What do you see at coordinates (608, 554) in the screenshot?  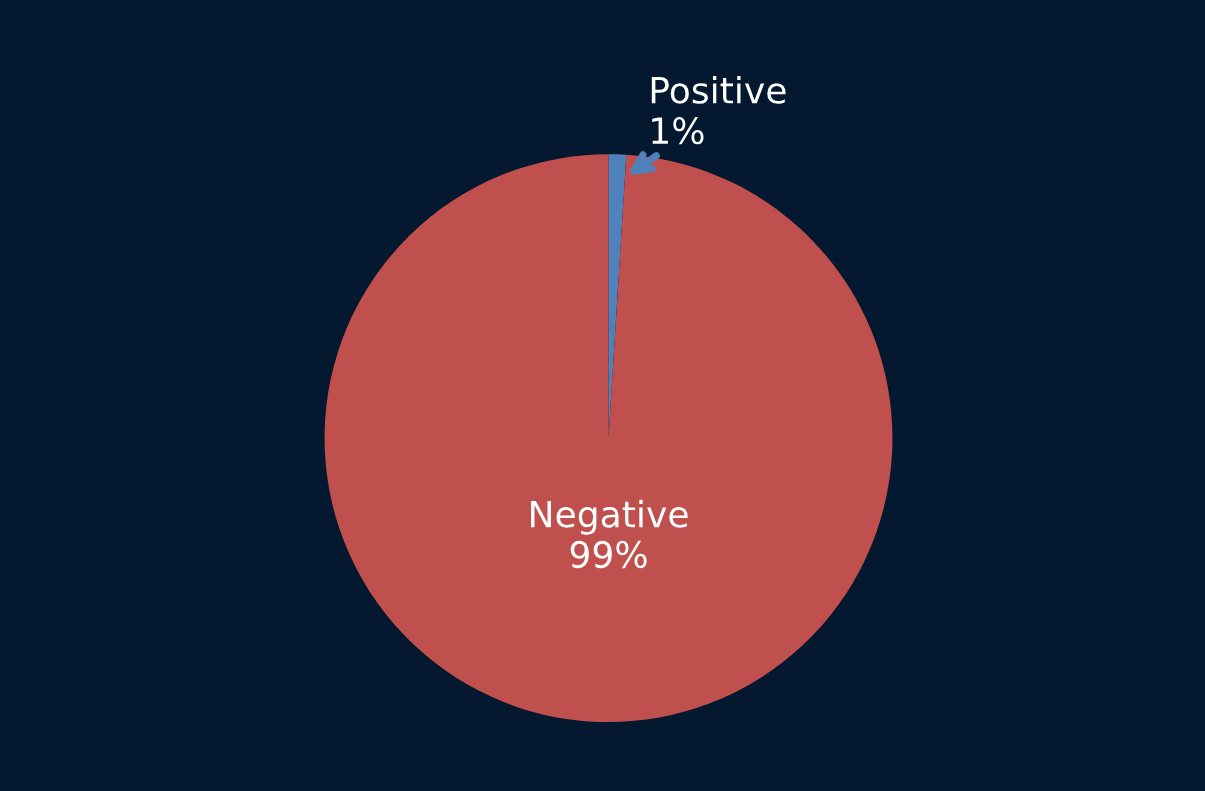 I see `data-label: 99%` at bounding box center [608, 554].